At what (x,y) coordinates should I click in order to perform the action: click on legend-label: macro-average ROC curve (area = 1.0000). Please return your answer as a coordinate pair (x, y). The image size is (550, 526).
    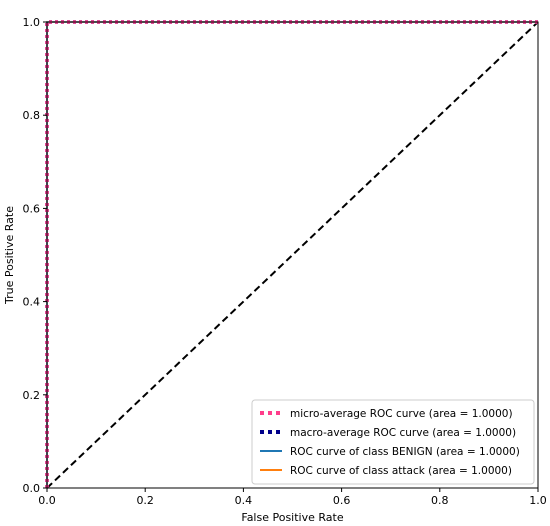
    Looking at the image, I should click on (403, 433).